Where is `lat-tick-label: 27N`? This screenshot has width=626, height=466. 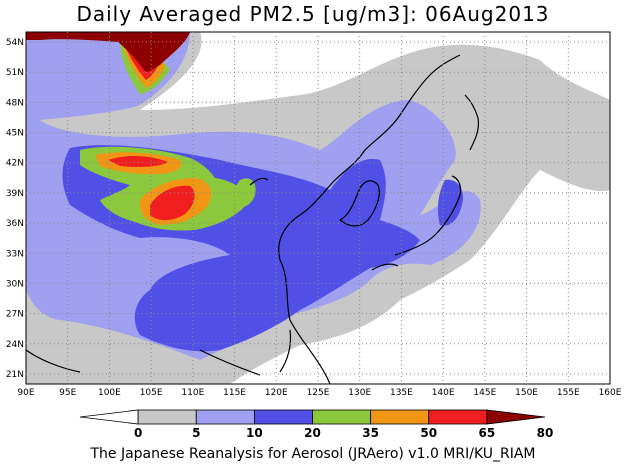
lat-tick-label: 27N is located at coordinates (15, 315).